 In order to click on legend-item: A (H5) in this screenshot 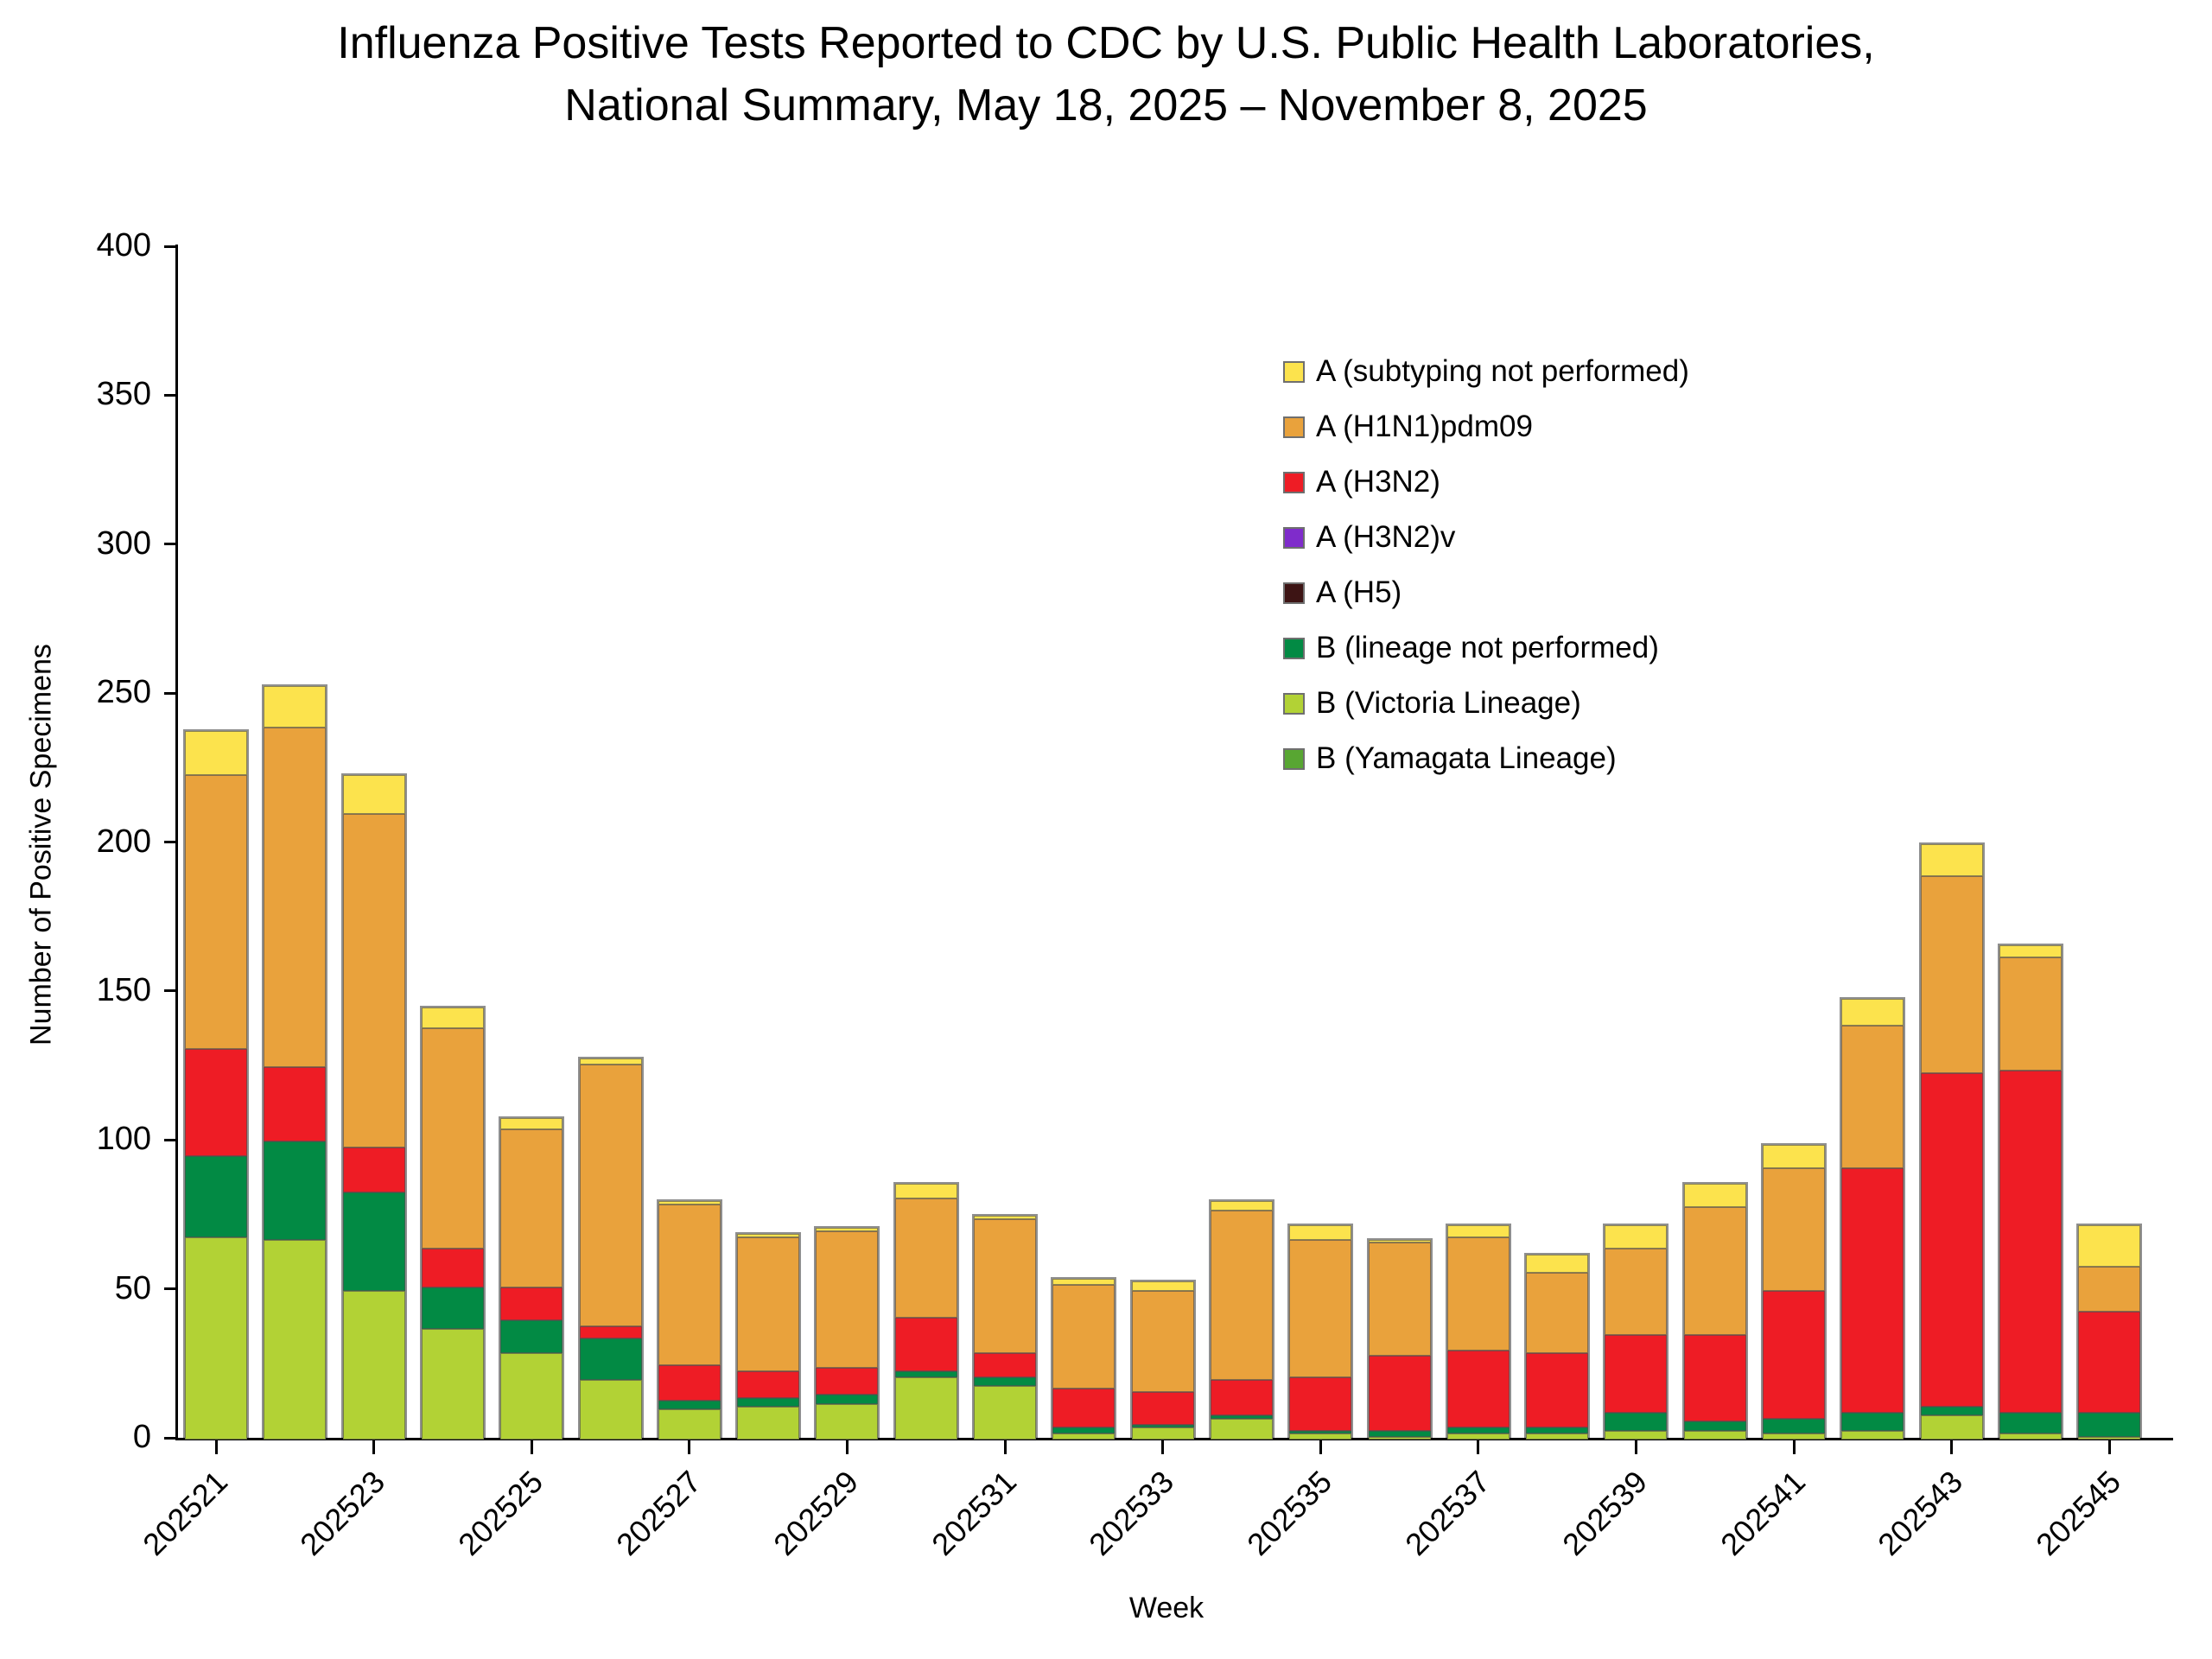, I will do `click(1486, 592)`.